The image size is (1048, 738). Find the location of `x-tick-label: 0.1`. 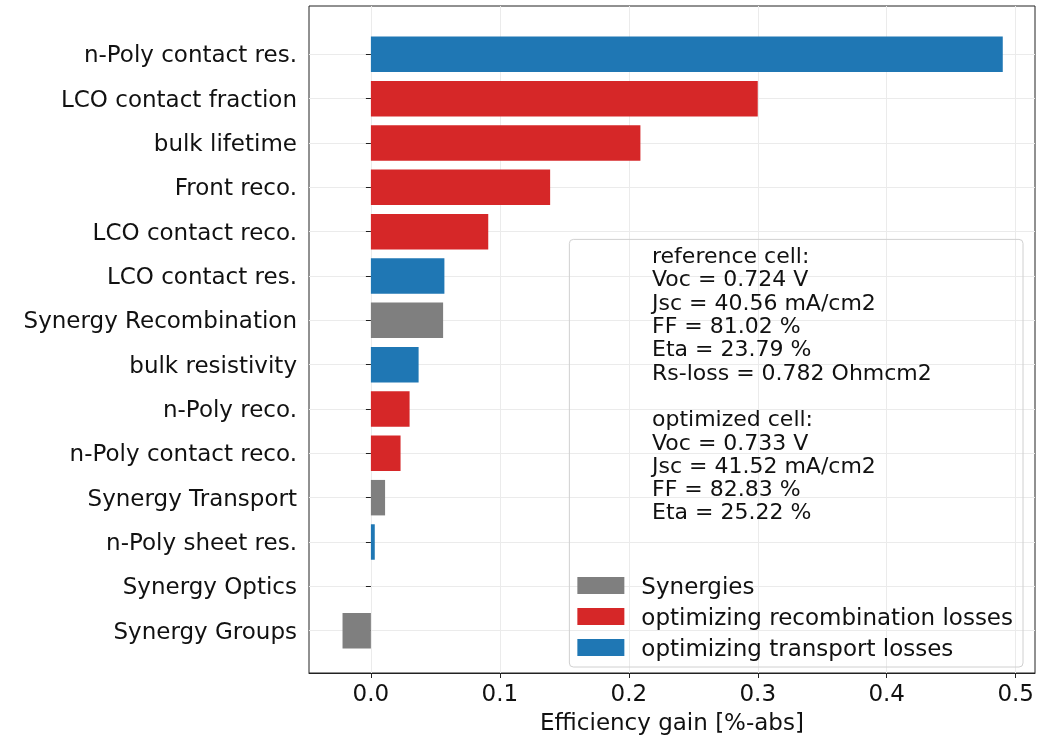

x-tick-label: 0.1 is located at coordinates (500, 692).